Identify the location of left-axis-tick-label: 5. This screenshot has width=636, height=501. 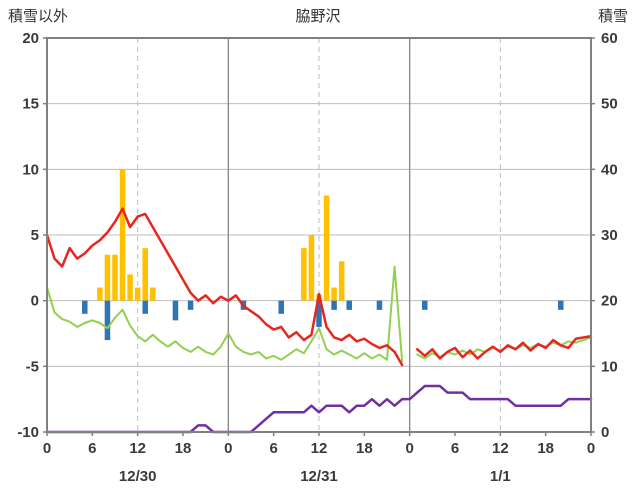
(35, 235).